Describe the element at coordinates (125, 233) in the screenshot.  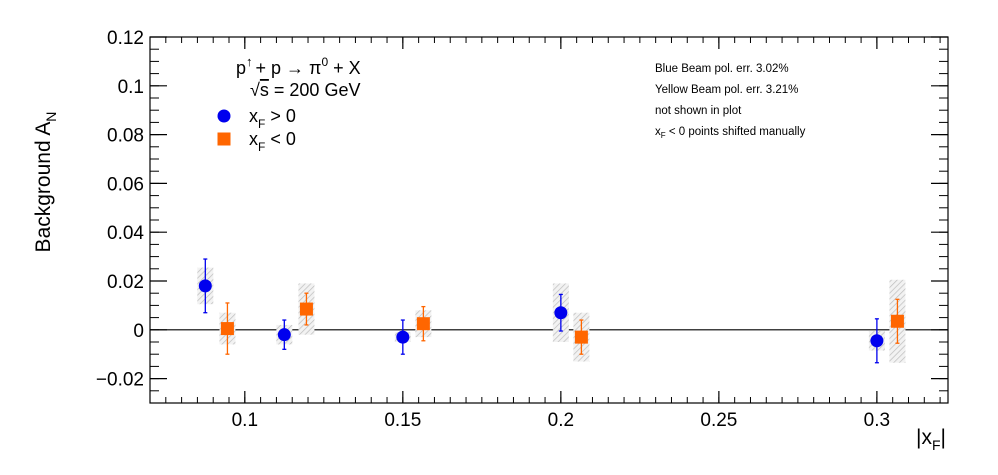
I see `y-tick-label: 0.04` at that location.